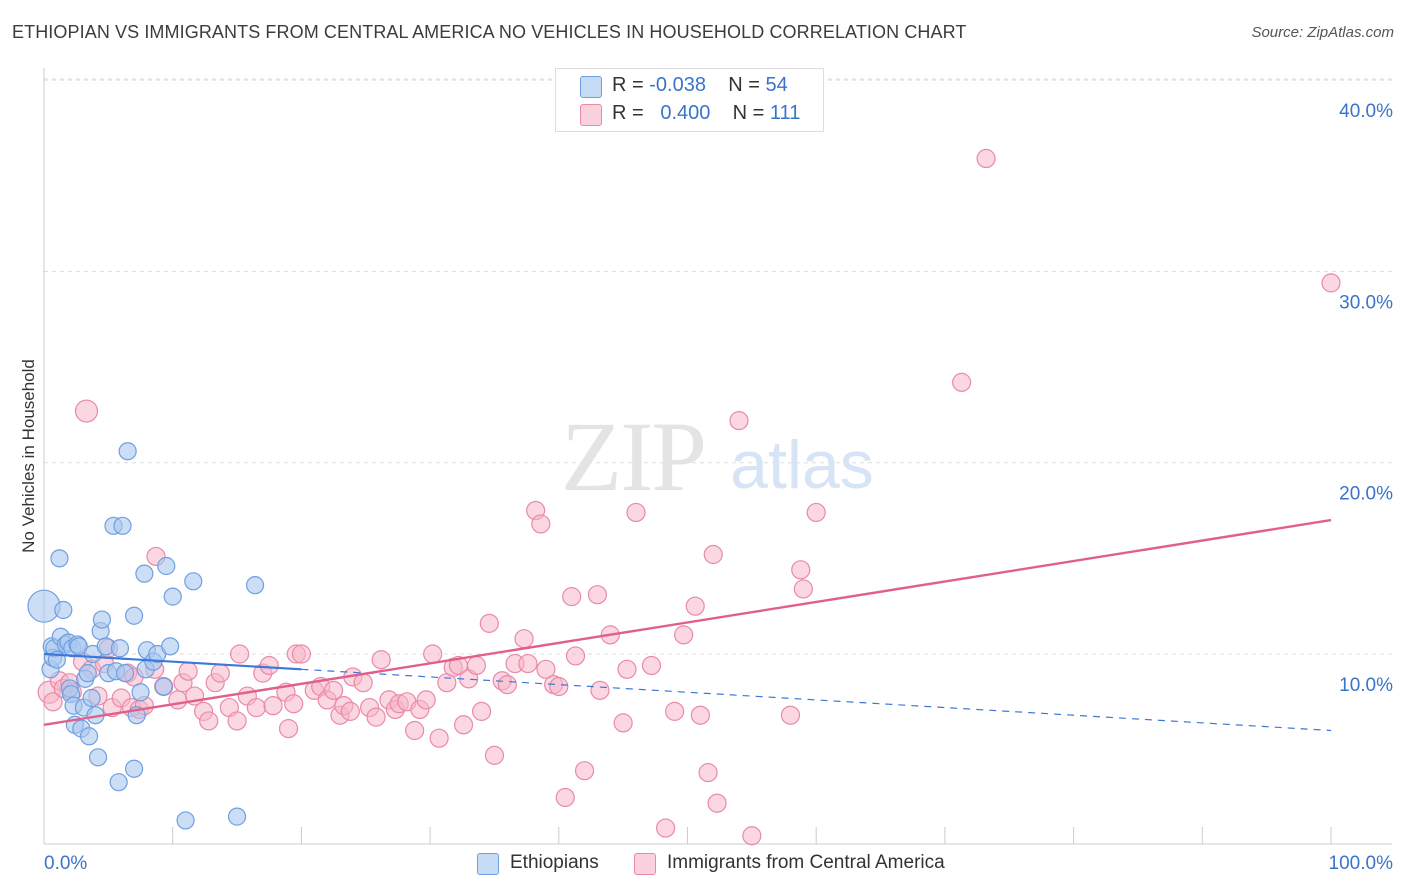 This screenshot has height=892, width=1406. I want to click on trend-line-ethiopians, so click(172, 661).